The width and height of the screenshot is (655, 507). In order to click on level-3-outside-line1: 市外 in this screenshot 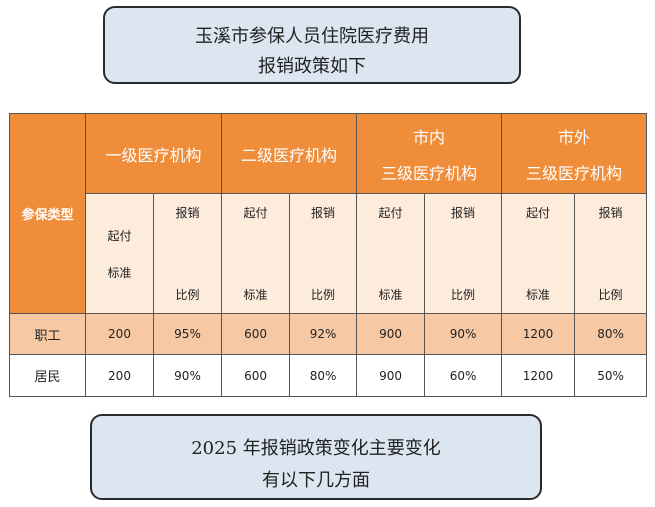, I will do `click(574, 137)`.